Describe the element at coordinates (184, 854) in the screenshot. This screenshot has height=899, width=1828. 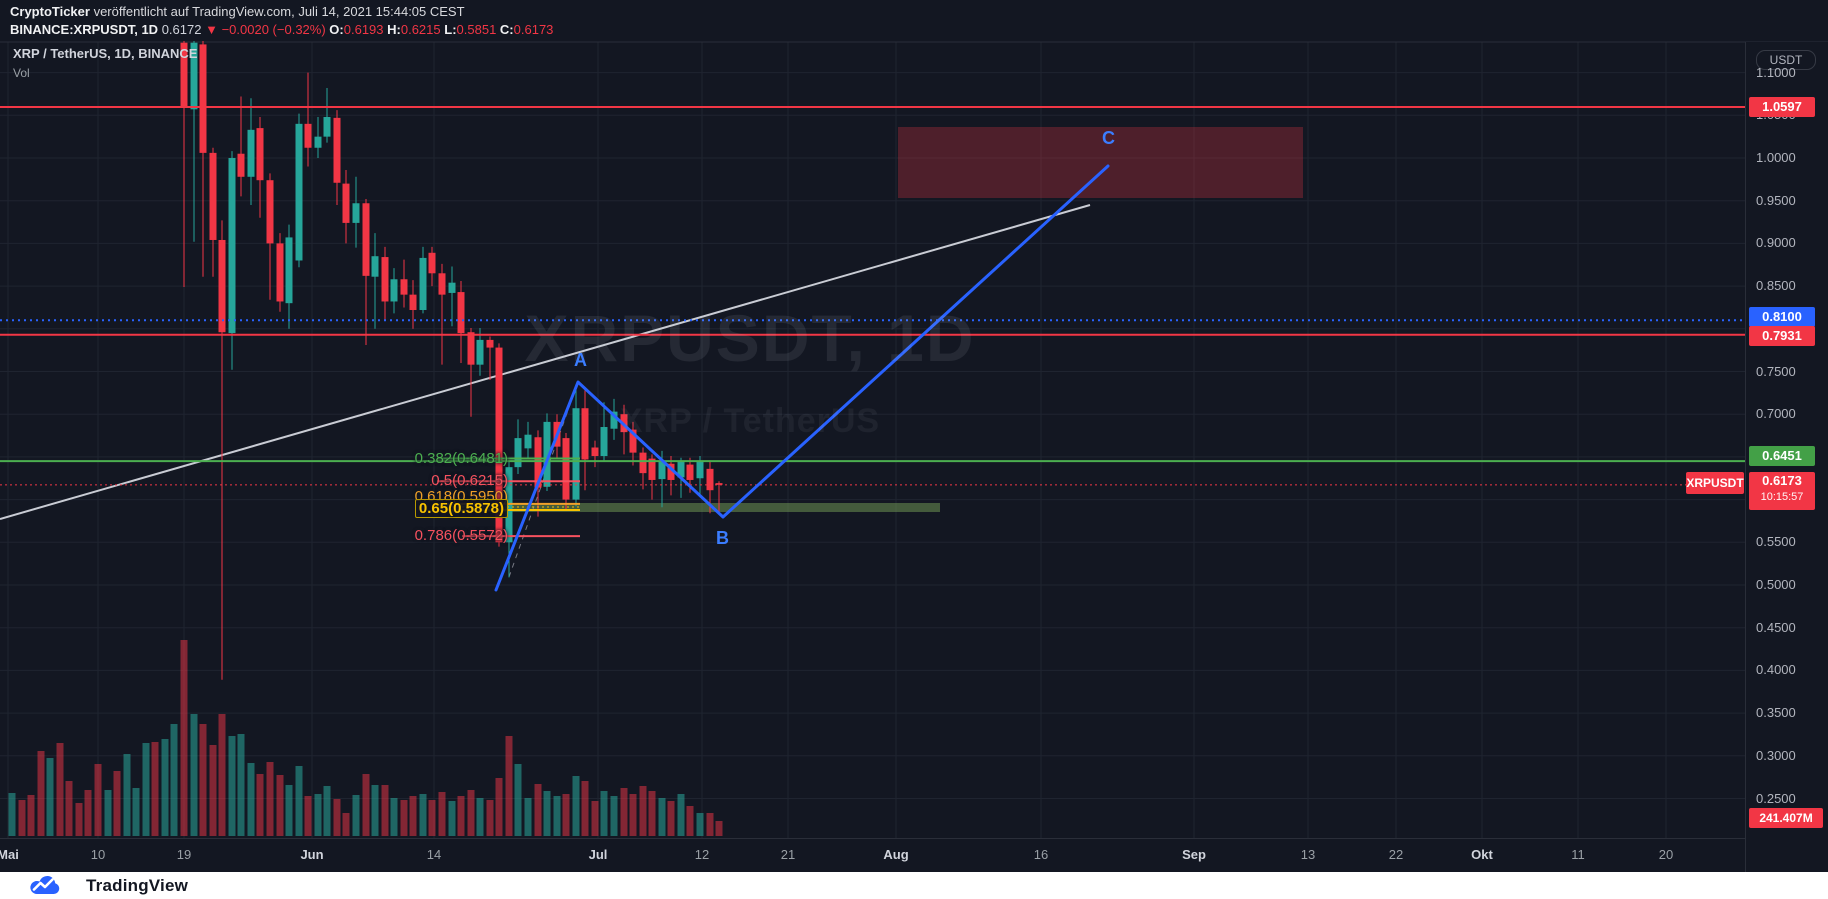
I see `time-tick: 19` at that location.